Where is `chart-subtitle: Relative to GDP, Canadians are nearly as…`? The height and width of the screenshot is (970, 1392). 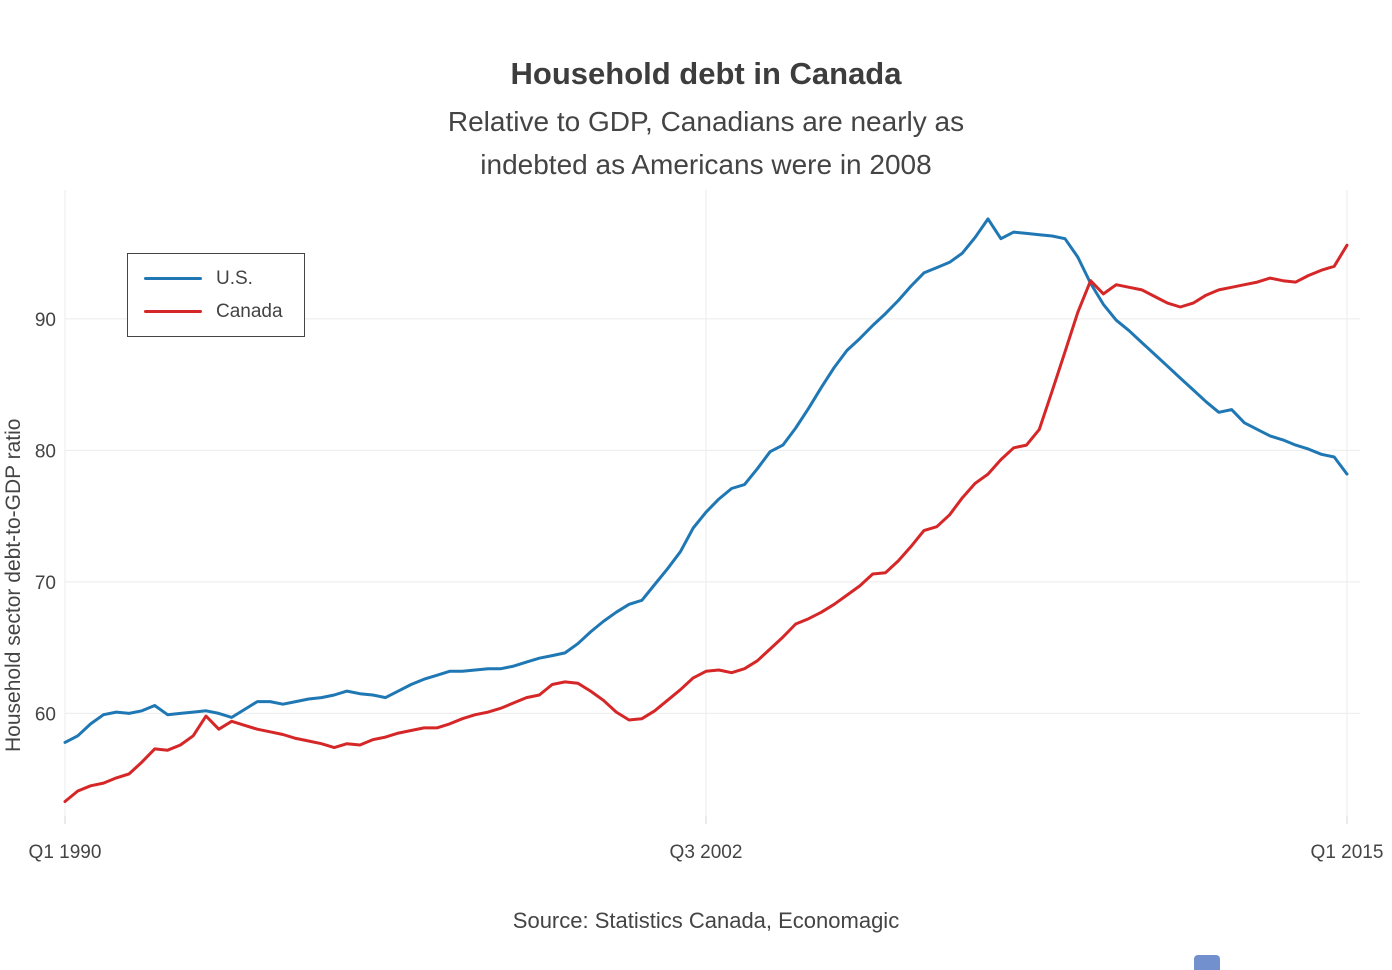 chart-subtitle: Relative to GDP, Canadians are nearly as… is located at coordinates (706, 143).